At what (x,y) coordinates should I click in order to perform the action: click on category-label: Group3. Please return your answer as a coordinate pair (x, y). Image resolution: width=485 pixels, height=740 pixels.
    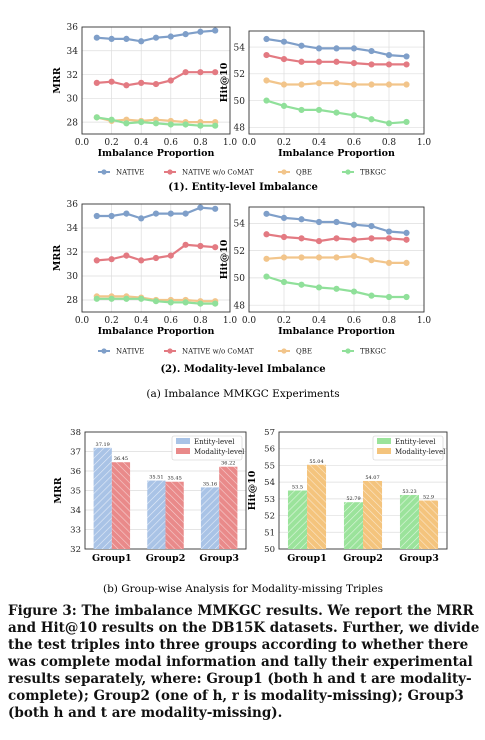
    Looking at the image, I should click on (219, 558).